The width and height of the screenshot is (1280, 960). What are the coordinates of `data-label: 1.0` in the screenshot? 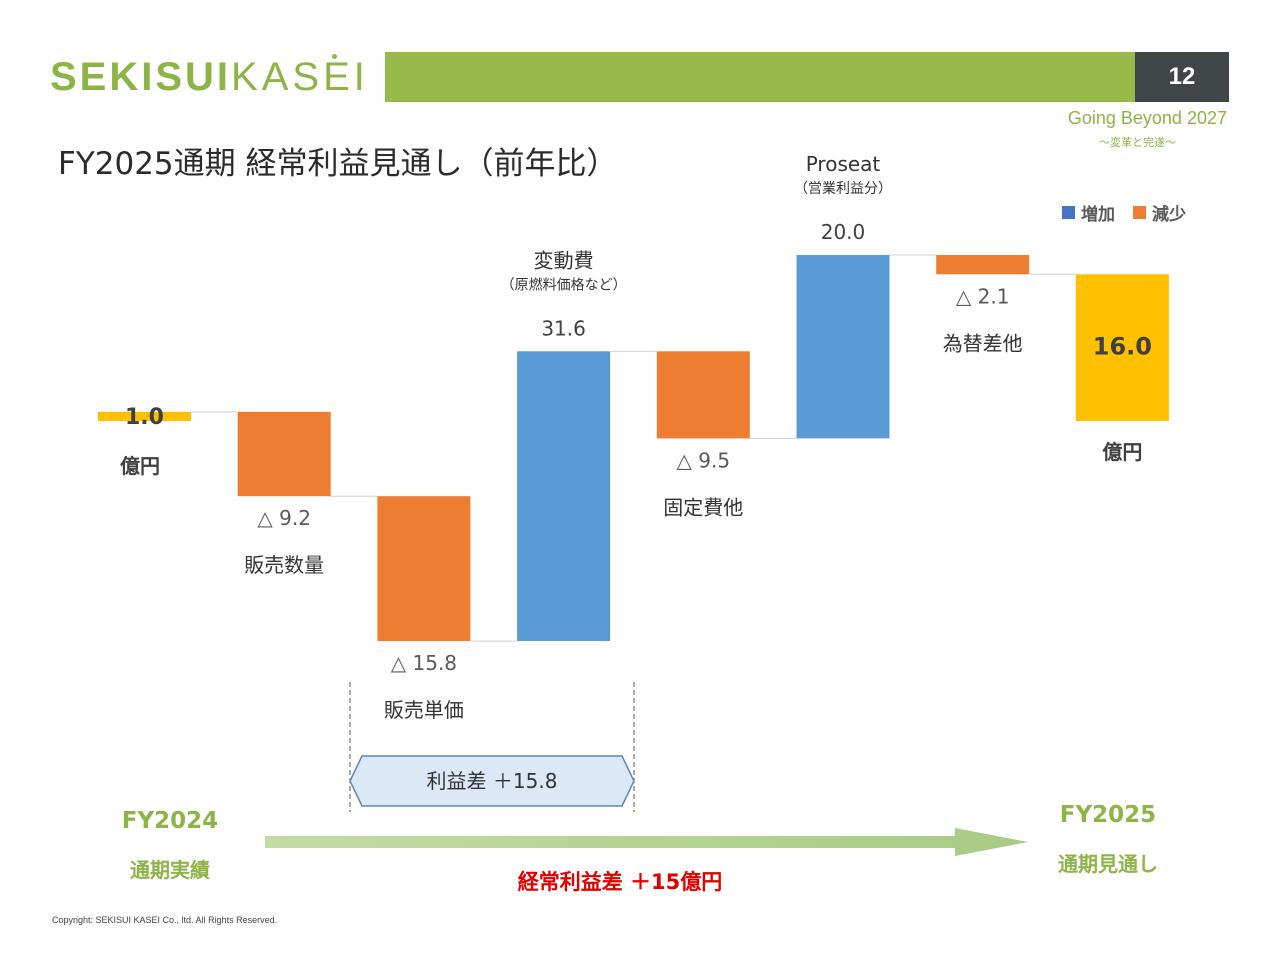 It's located at (144, 417).